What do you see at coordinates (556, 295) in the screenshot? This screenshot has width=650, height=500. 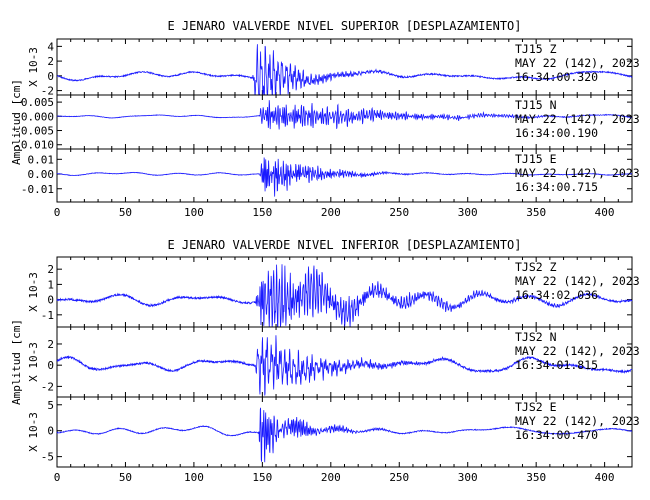 I see `station-time-label: 16:34:02.036` at bounding box center [556, 295].